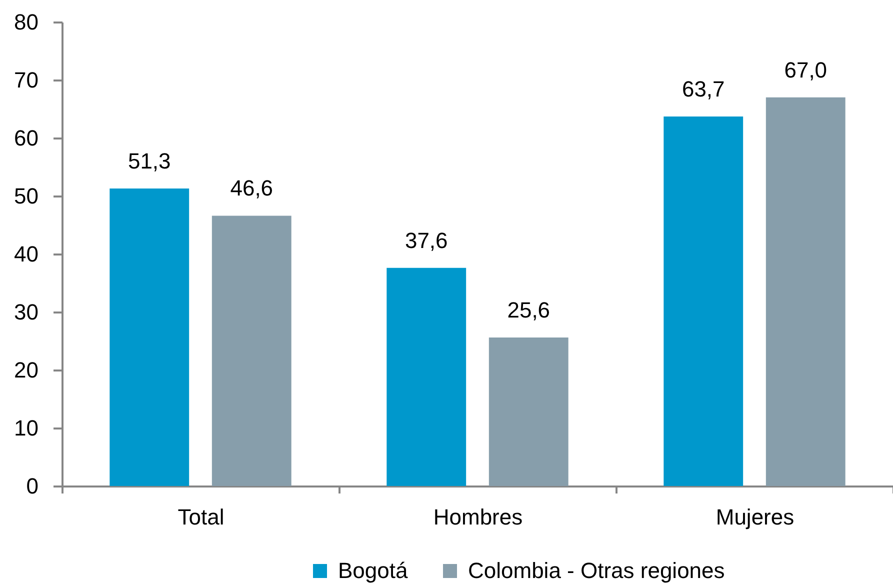  I want to click on y-tick-label: 70, so click(26, 80).